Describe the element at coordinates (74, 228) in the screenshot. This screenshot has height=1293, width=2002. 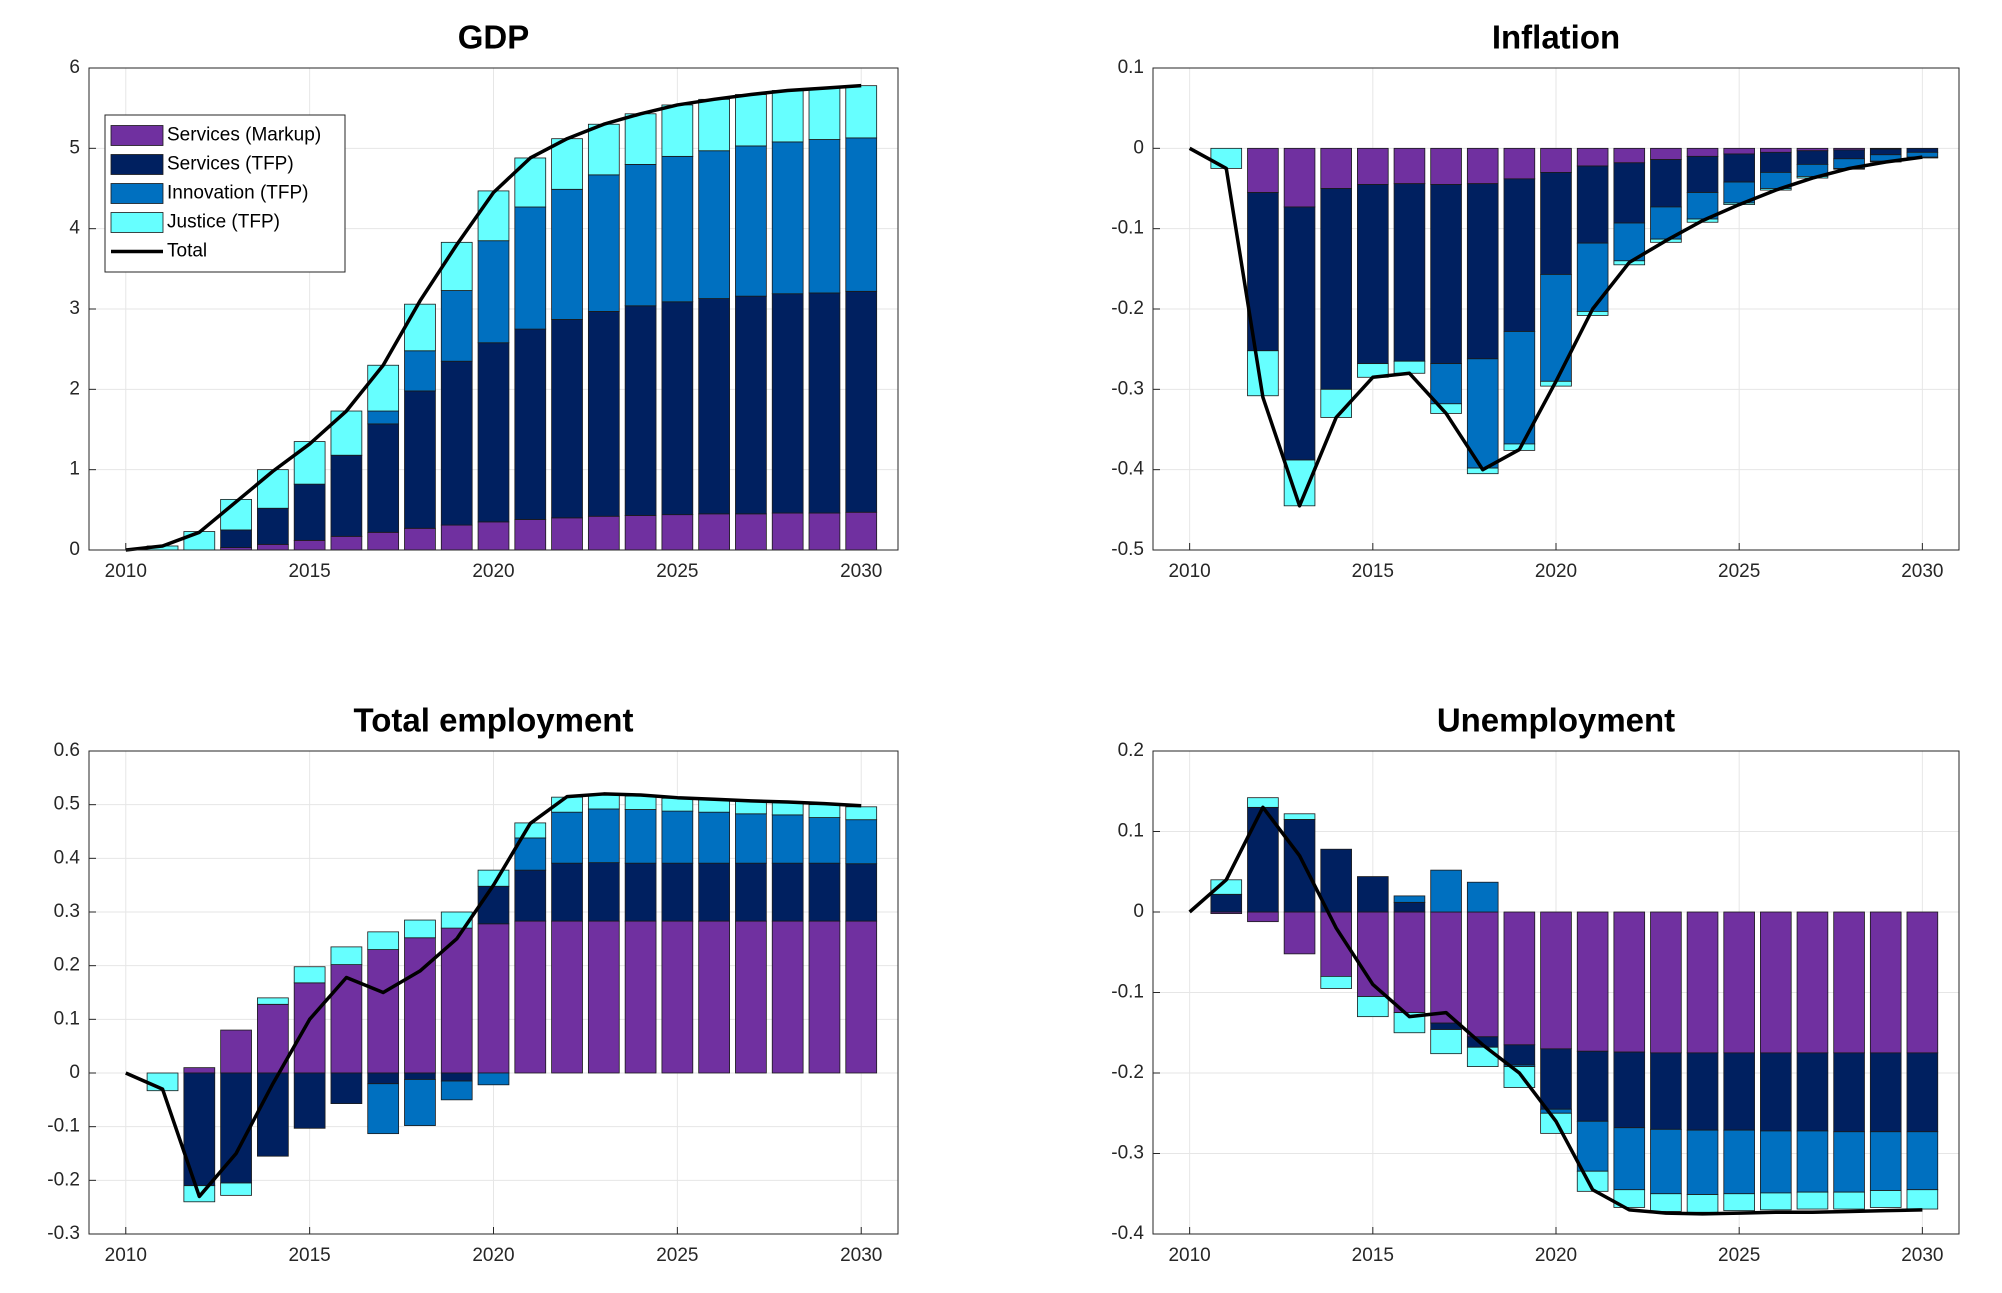
I see `y-tick-label: 4` at that location.